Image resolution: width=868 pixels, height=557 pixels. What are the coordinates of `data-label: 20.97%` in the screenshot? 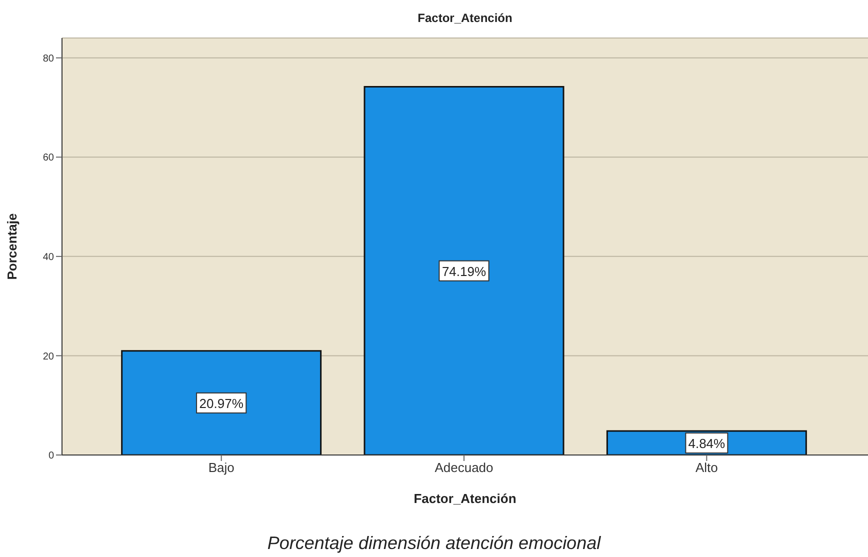 It's located at (221, 403).